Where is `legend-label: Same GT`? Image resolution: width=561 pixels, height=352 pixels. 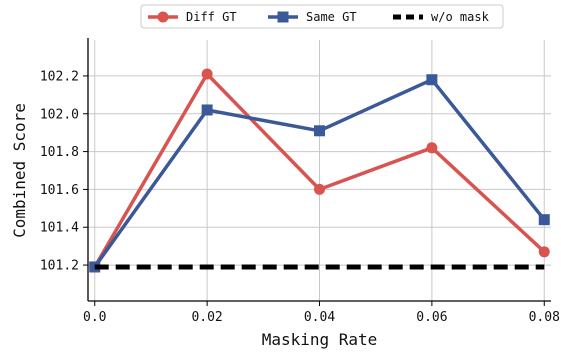
legend-label: Same GT is located at coordinates (331, 17).